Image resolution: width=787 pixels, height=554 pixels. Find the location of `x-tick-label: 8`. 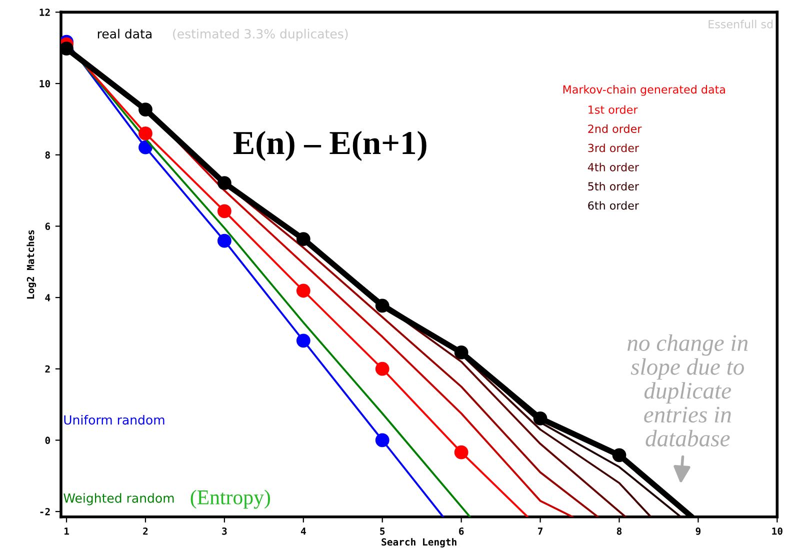

x-tick-label: 8 is located at coordinates (619, 531).